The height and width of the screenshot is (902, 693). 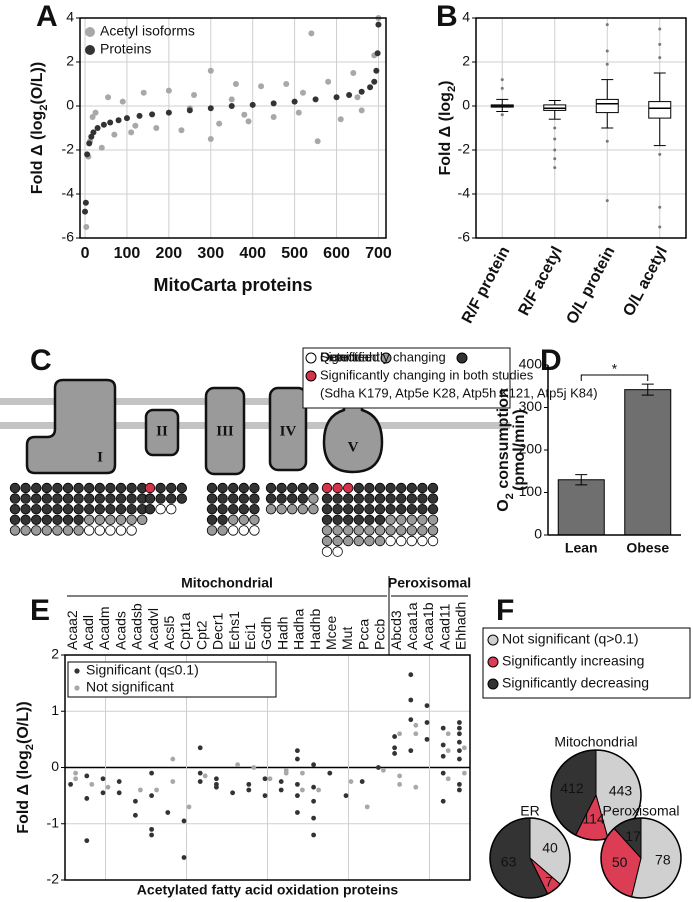 What do you see at coordinates (37, 152) in the screenshot?
I see `label-part: Fold Δ (log` at bounding box center [37, 152].